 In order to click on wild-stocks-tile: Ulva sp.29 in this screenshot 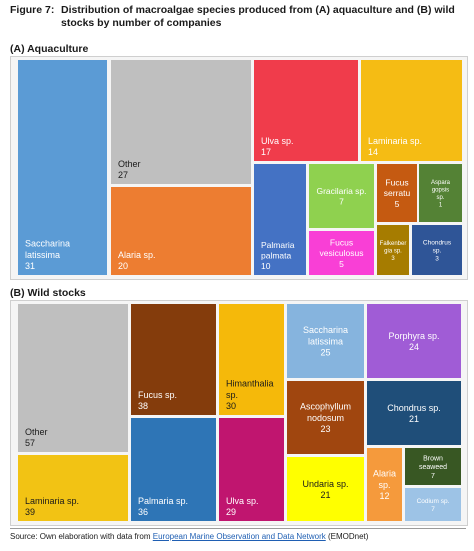, I will do `click(251, 469)`.